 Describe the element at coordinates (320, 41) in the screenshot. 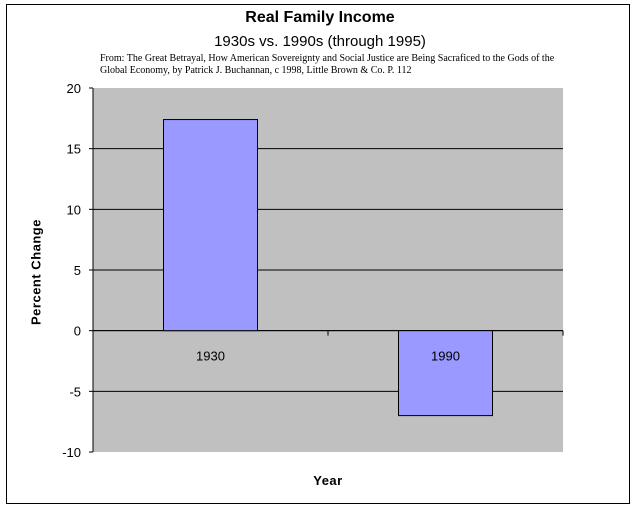

I see `chart-subtitle: 1930s vs. 1990s (through 1995)` at that location.